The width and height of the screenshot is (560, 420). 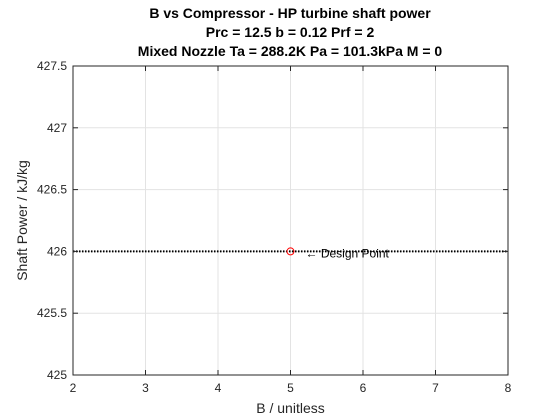 I want to click on x-tick-label: 2, so click(x=73, y=388).